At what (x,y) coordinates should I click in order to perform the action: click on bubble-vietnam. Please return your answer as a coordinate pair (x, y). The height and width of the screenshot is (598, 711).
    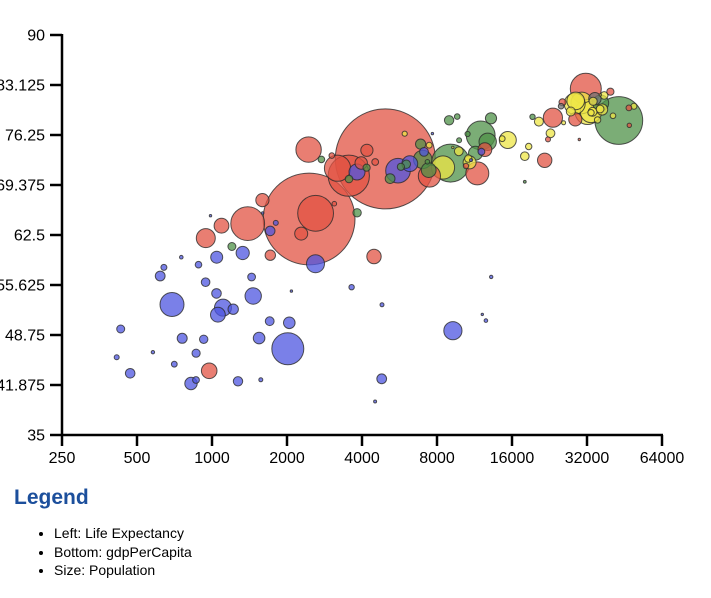
    Looking at the image, I should click on (308, 149).